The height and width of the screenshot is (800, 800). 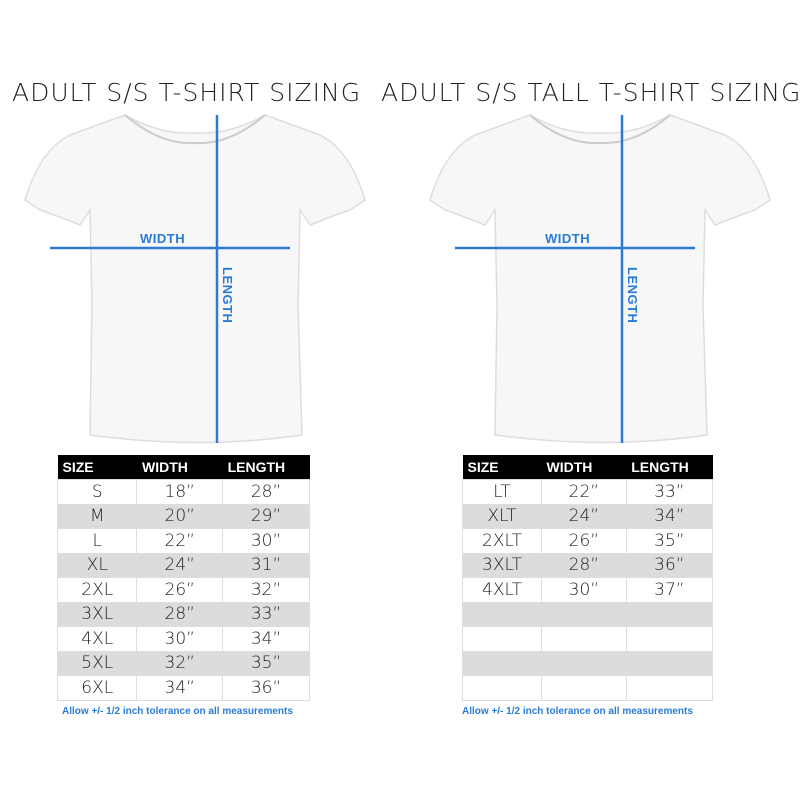 I want to click on table-row: 2XLT 26” 35”, so click(x=587, y=541).